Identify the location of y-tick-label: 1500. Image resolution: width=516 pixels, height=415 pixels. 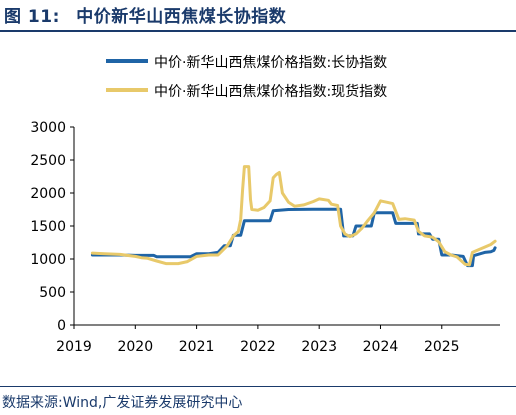
(48, 227).